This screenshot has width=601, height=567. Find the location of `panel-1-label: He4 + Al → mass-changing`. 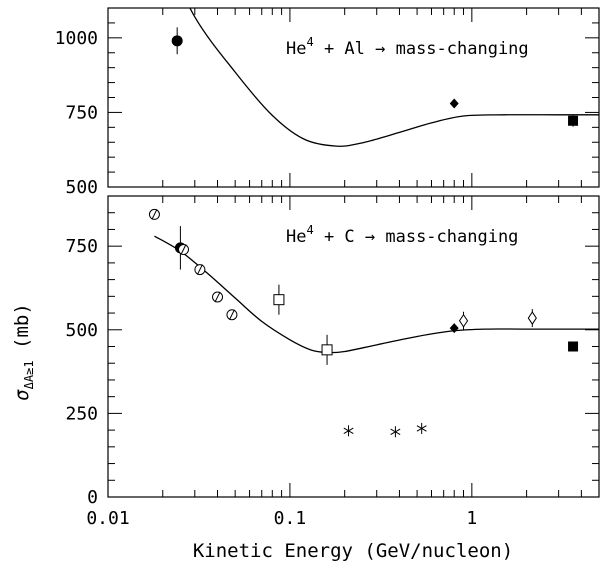

panel-1-label: He4 + Al → mass-changing is located at coordinates (407, 47).